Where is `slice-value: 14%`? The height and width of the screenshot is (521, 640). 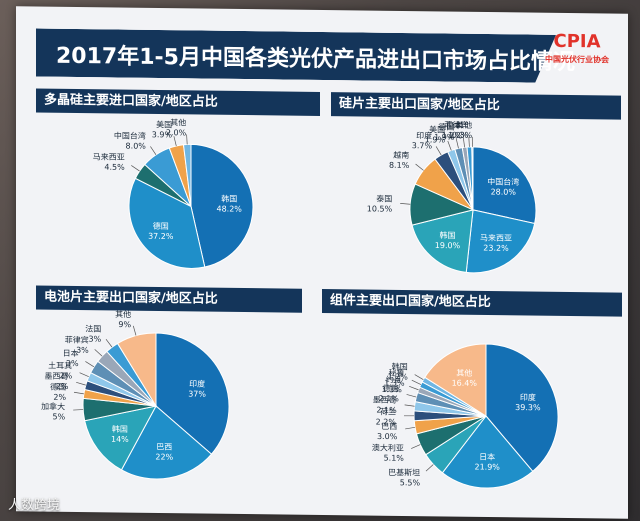 slice-value: 14% is located at coordinates (120, 439).